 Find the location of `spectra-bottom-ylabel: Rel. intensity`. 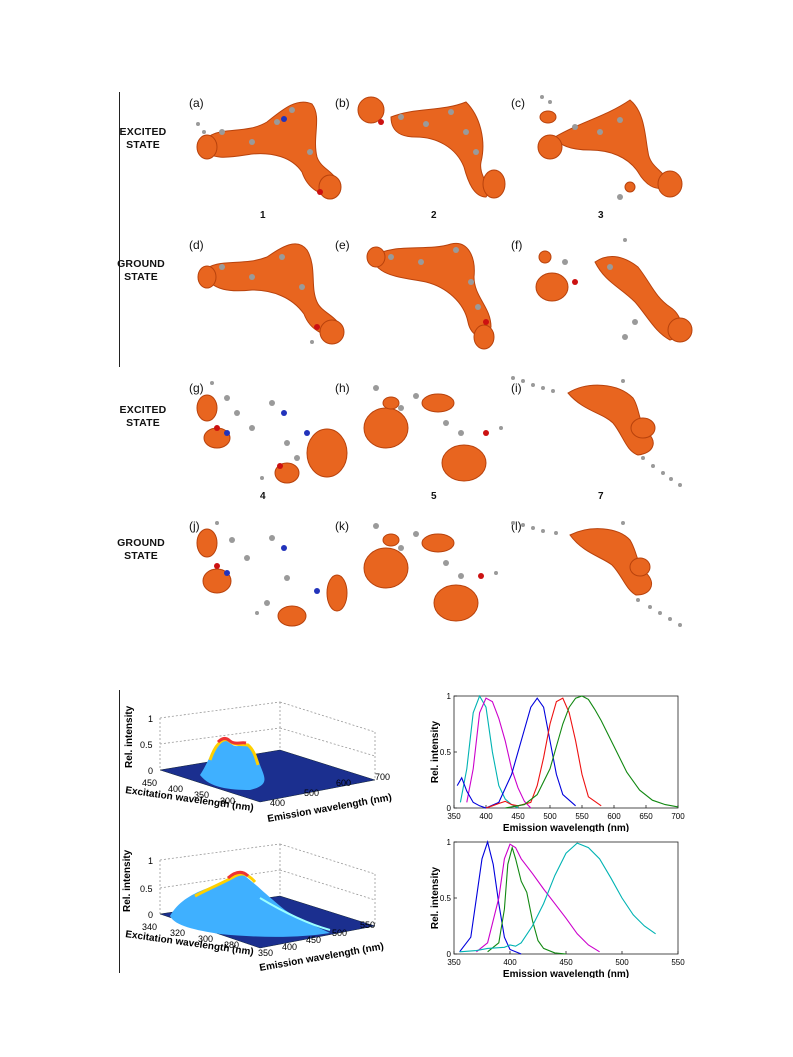

spectra-bottom-ylabel: Rel. intensity is located at coordinates (435, 897).